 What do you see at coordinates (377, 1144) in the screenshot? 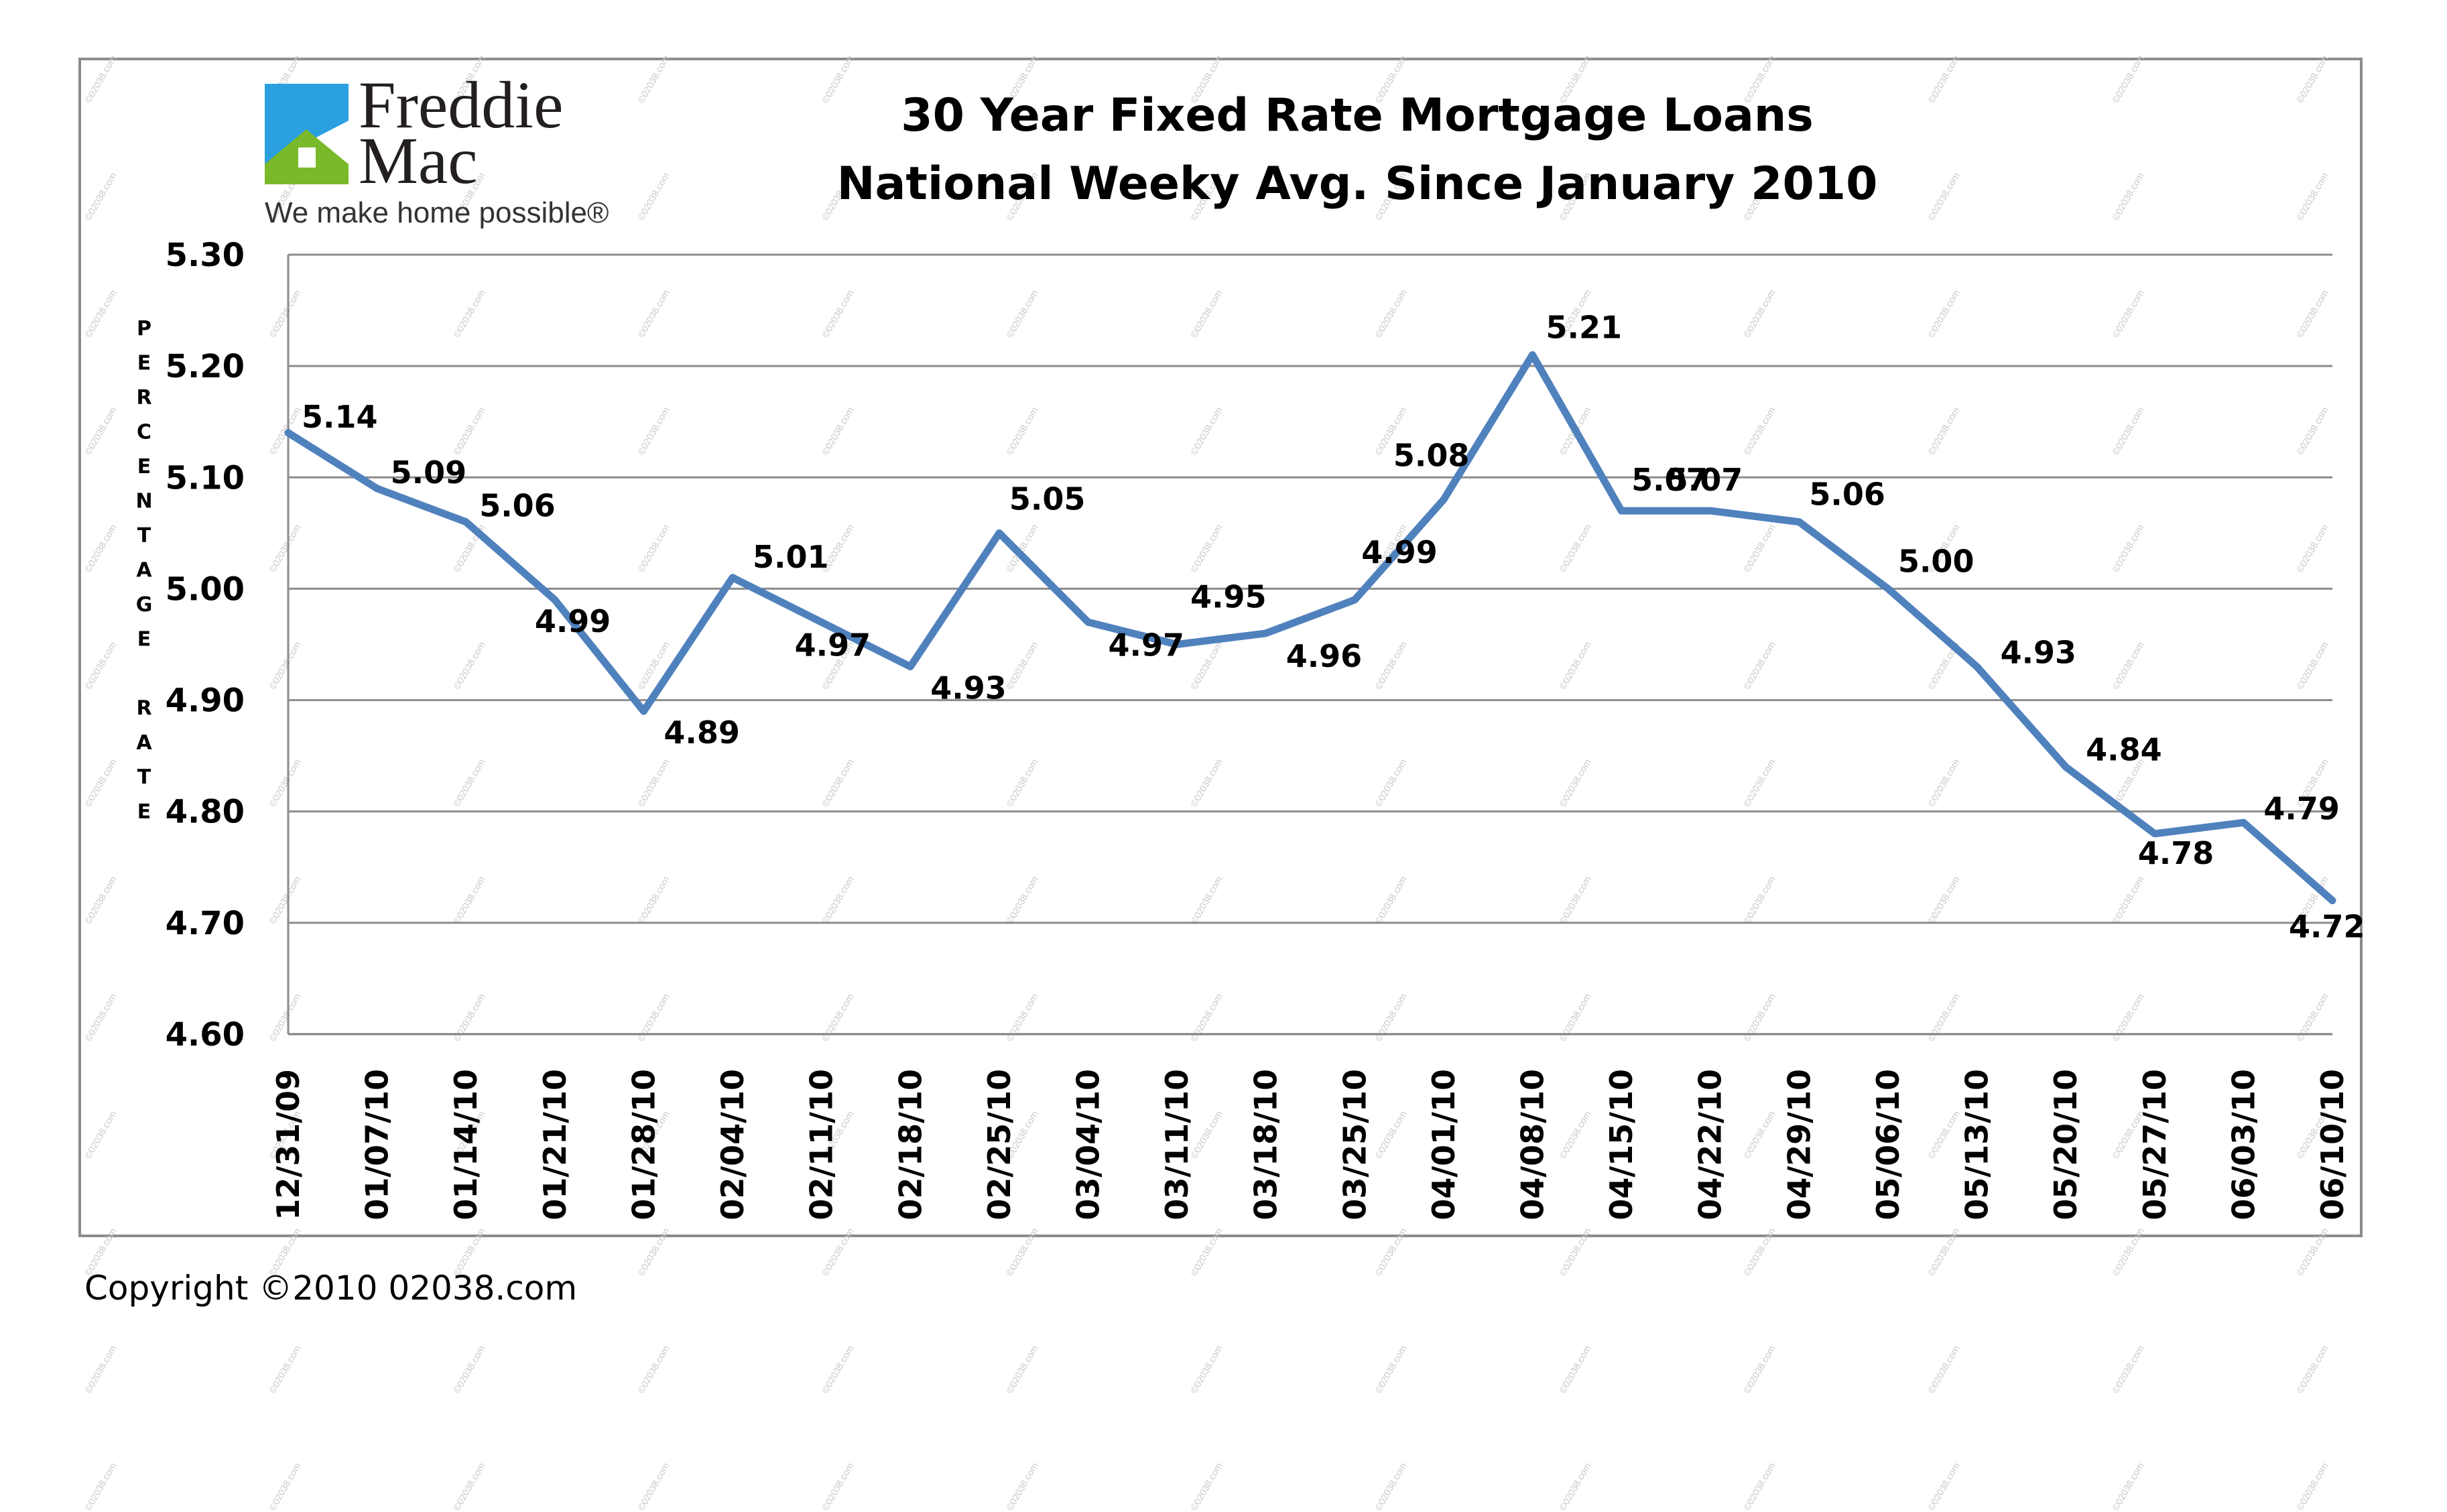
I see `x-tick-label: 01/07/10` at bounding box center [377, 1144].